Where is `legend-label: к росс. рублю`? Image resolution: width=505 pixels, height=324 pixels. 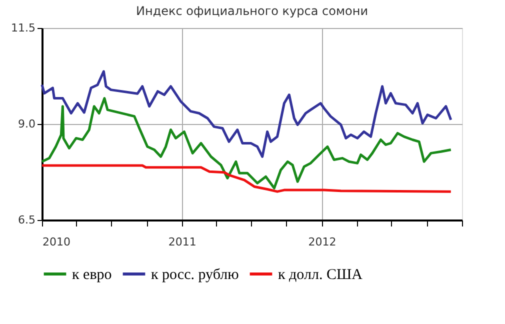
legend-label: к росс. рублю is located at coordinates (195, 275).